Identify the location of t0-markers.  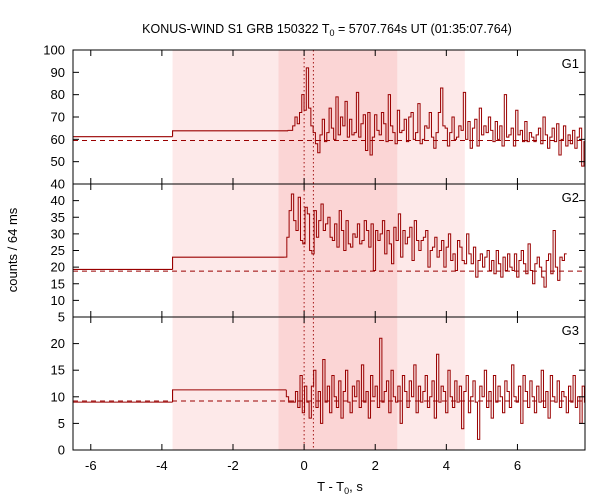
(308, 250).